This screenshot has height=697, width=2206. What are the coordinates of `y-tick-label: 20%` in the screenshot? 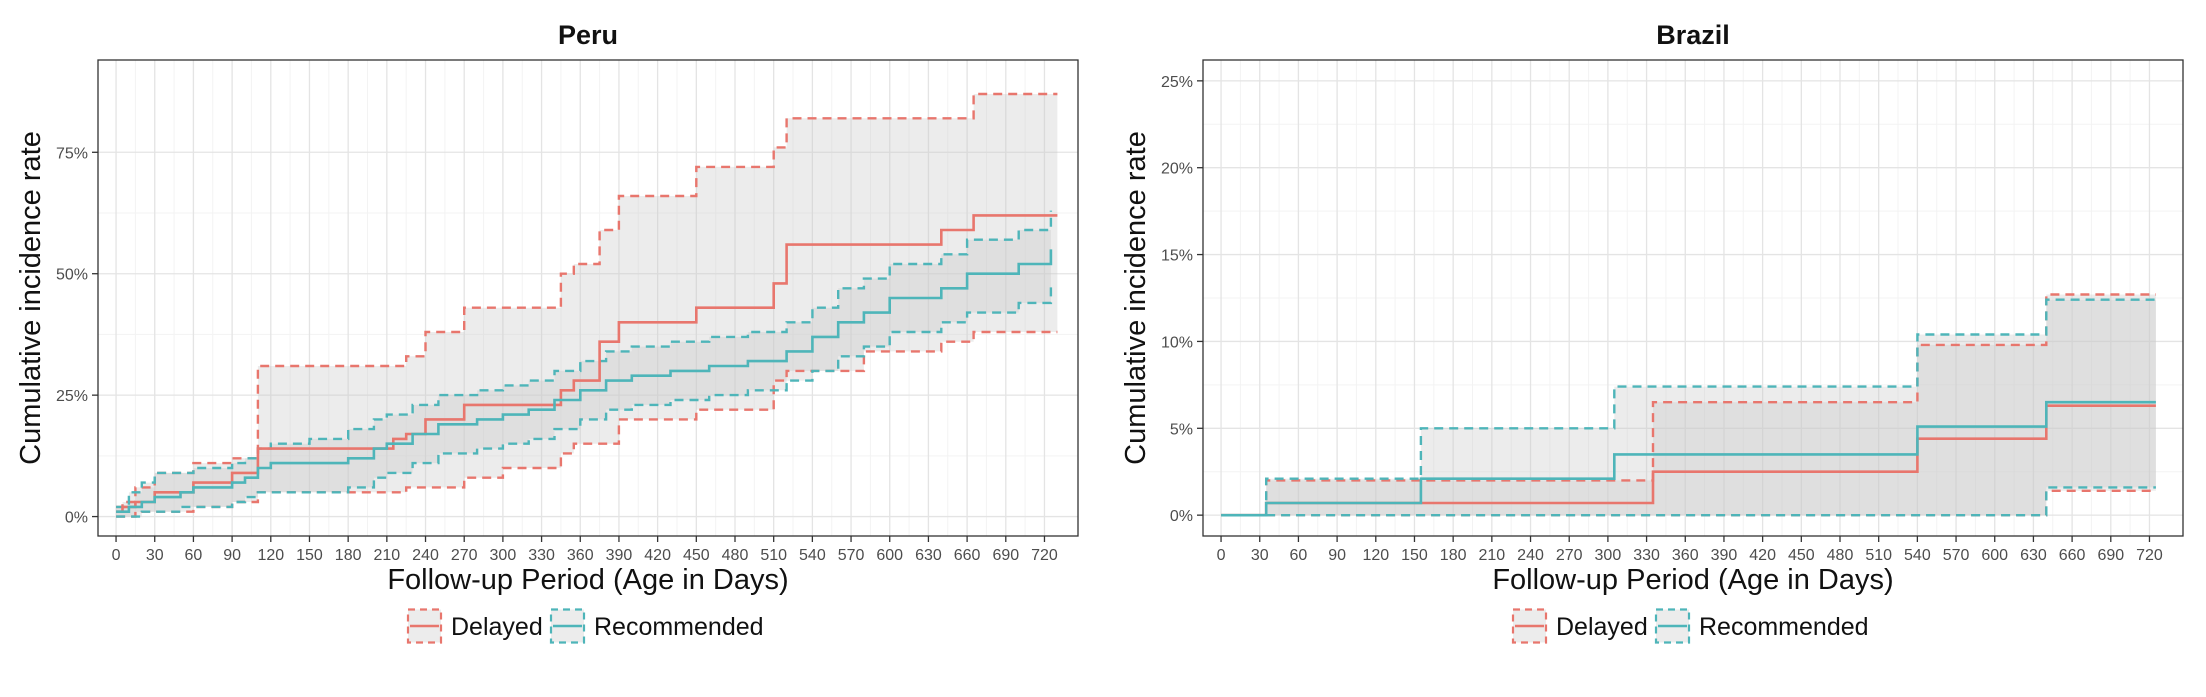 It's located at (1177, 169).